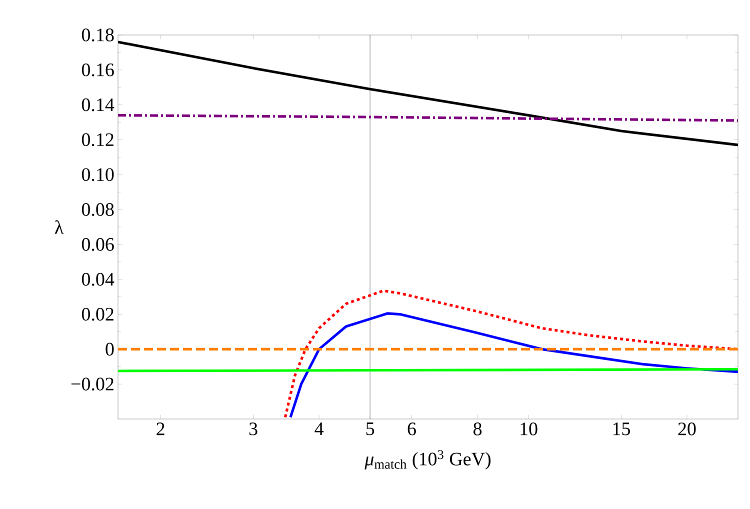 The width and height of the screenshot is (750, 509). Describe the element at coordinates (160, 429) in the screenshot. I see `x-tick-label: 2` at that location.